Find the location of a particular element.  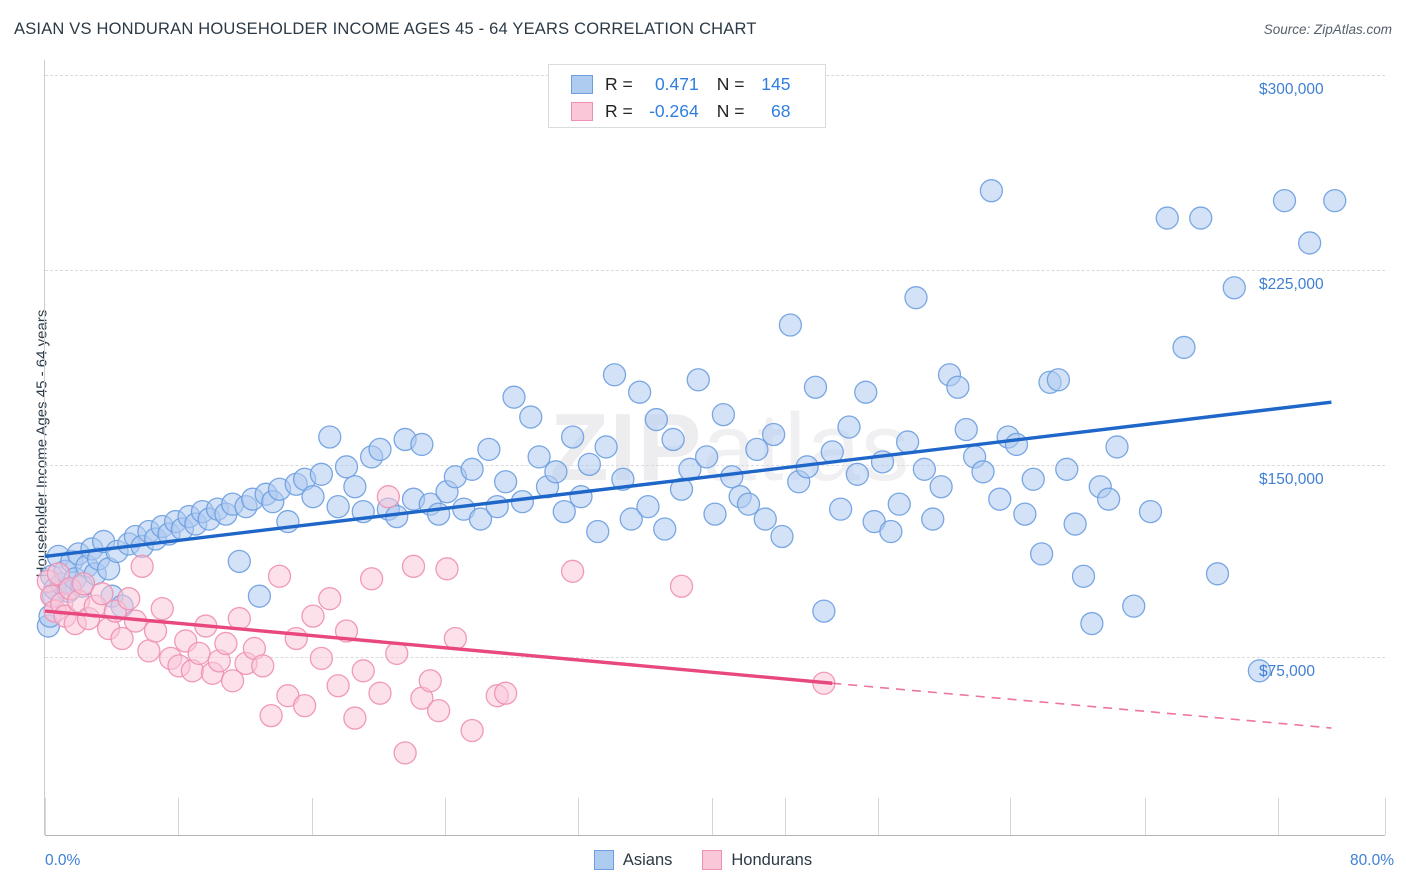

stats-n-label-hondurans: N = is located at coordinates (730, 110).